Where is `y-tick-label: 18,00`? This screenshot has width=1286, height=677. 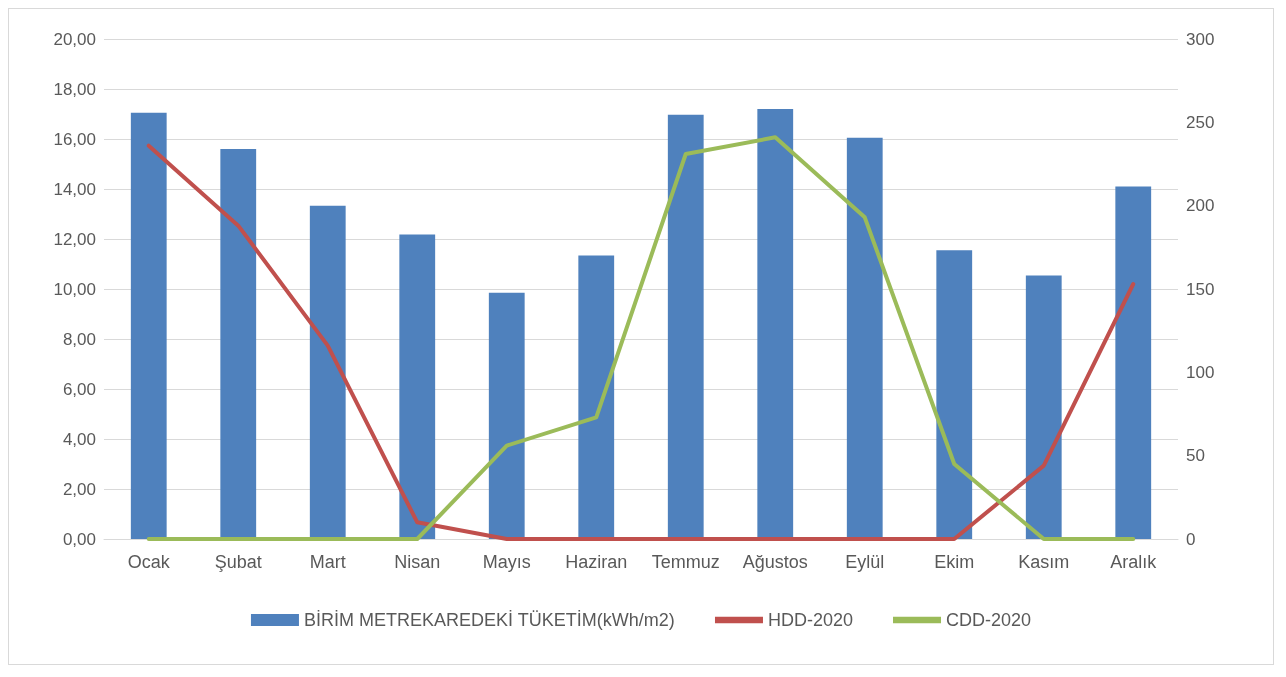
y-tick-label: 18,00 is located at coordinates (74, 89).